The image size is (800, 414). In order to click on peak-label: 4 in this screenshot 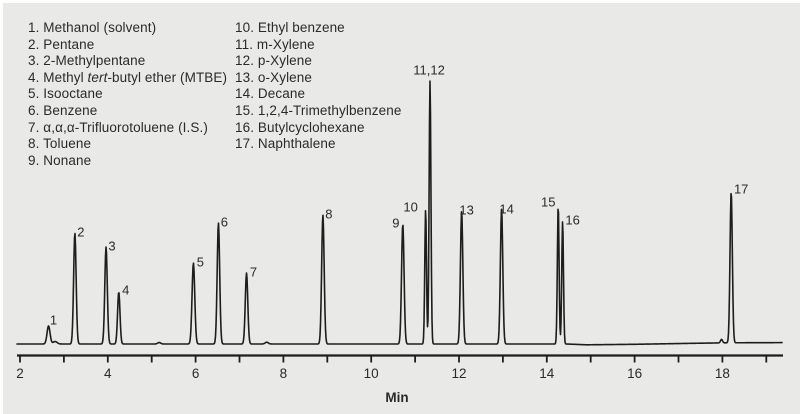, I will do `click(125, 290)`.